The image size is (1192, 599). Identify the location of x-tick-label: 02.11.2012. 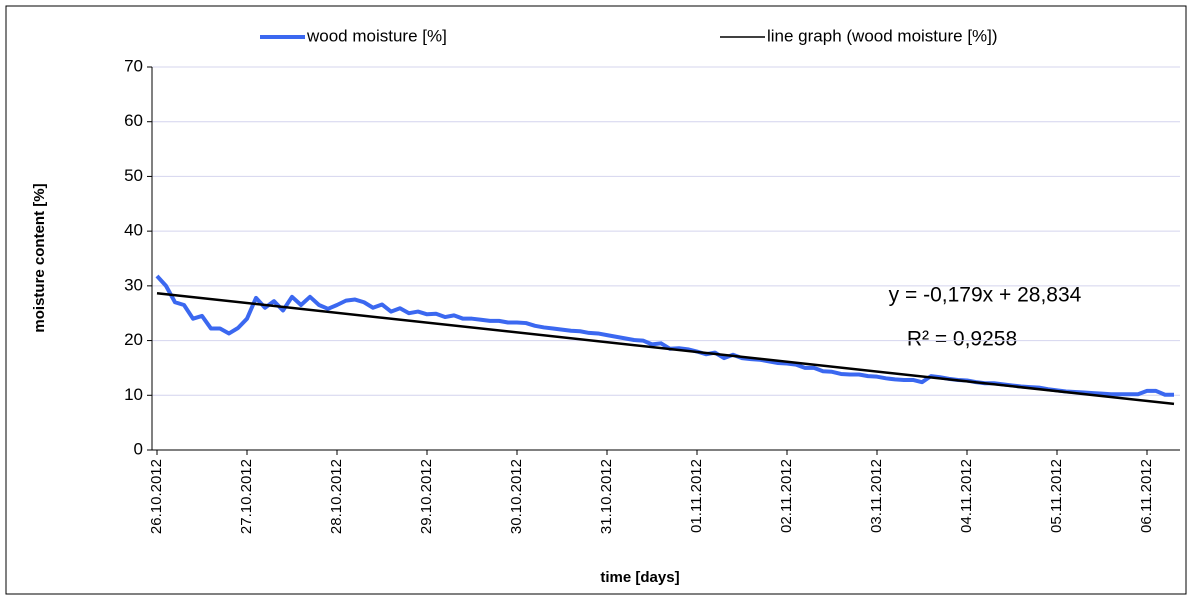
(786, 496).